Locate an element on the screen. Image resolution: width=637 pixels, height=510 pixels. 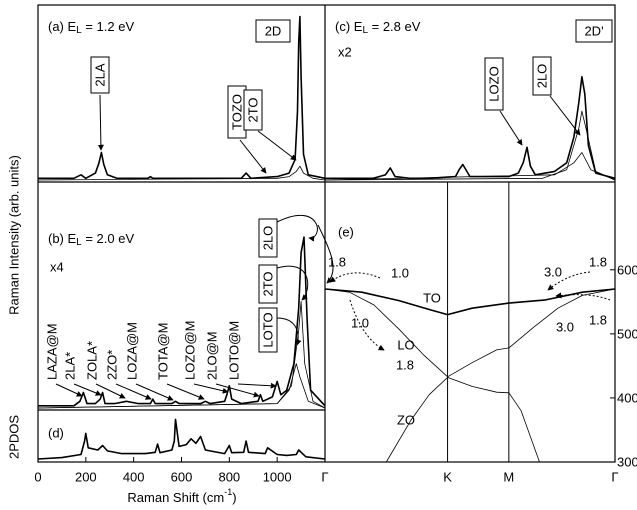
x-tick-label: 0 is located at coordinates (37, 477).